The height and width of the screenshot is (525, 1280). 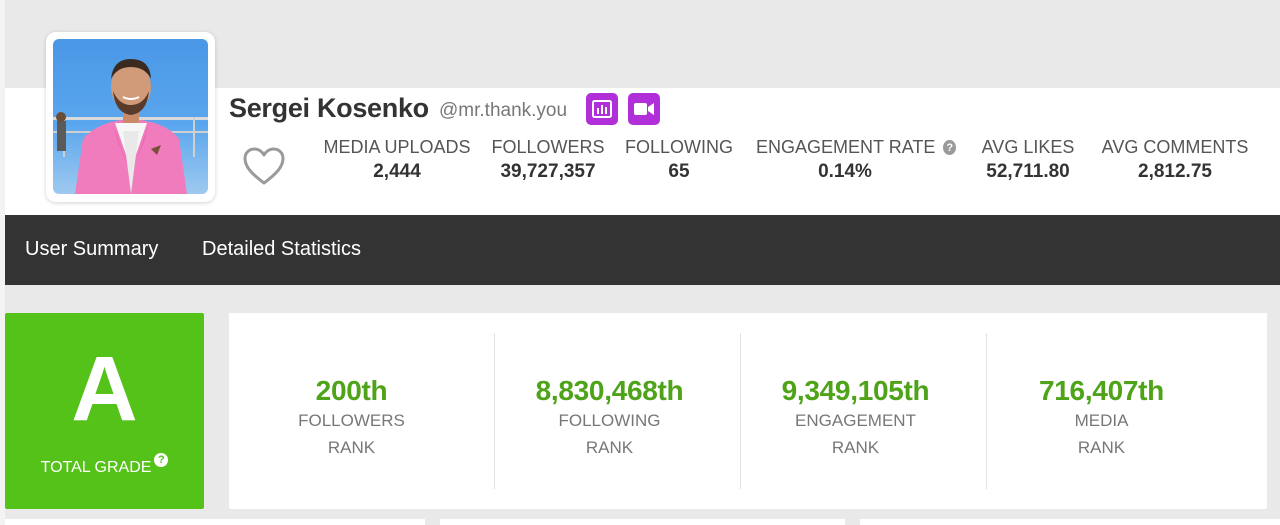 I want to click on stat-value: 0.14%, so click(x=845, y=171).